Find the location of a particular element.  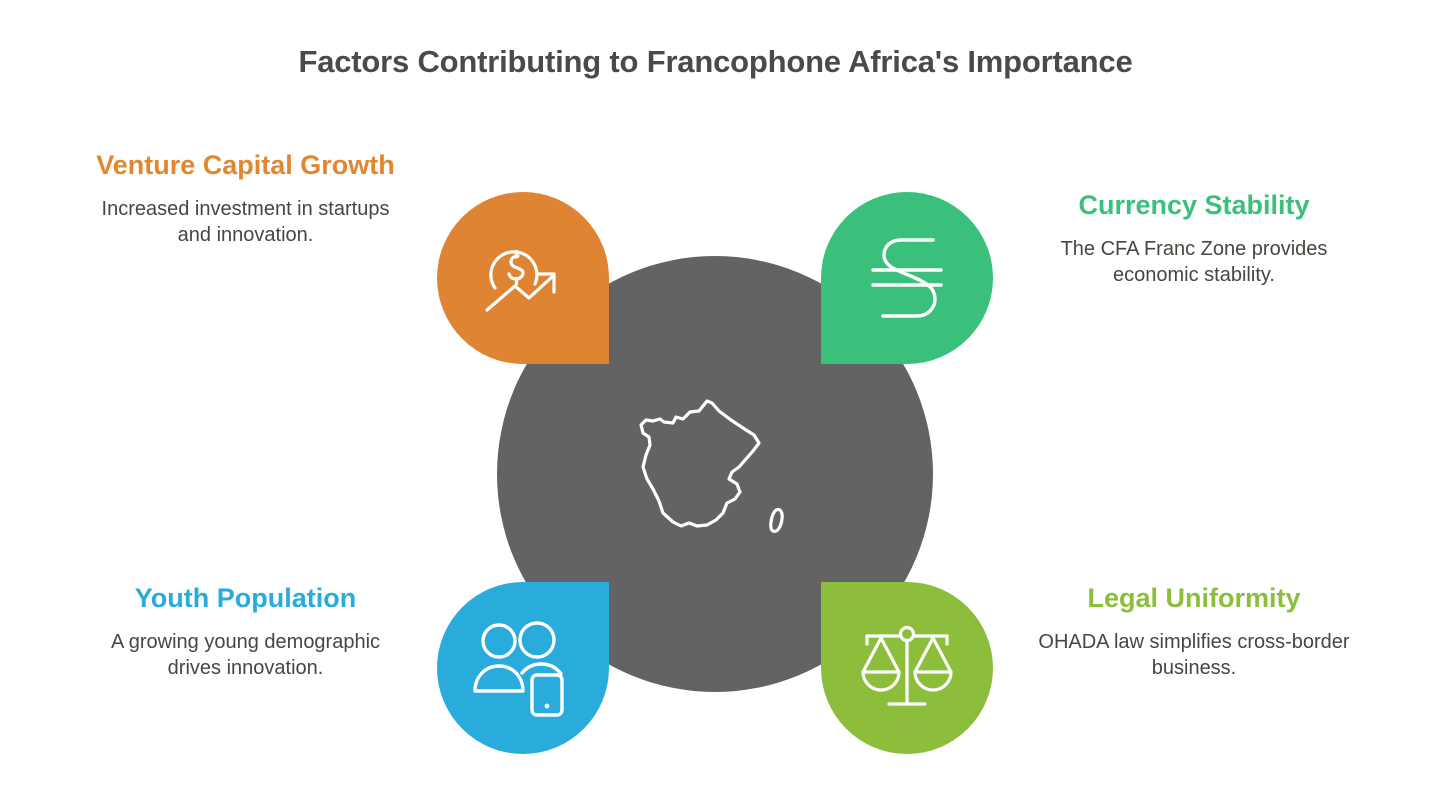

petal-legal-uniformity is located at coordinates (907, 668).